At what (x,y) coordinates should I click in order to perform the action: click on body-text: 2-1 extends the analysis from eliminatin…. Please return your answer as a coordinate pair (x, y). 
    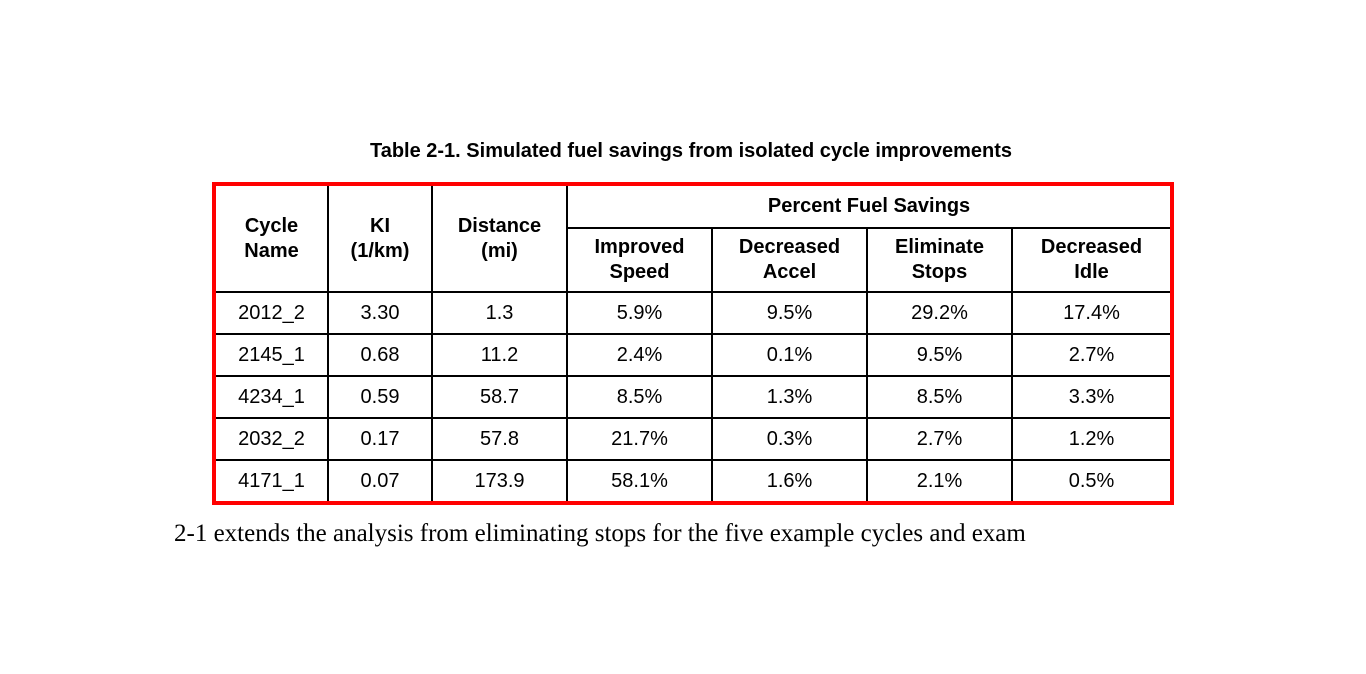
    Looking at the image, I should click on (600, 533).